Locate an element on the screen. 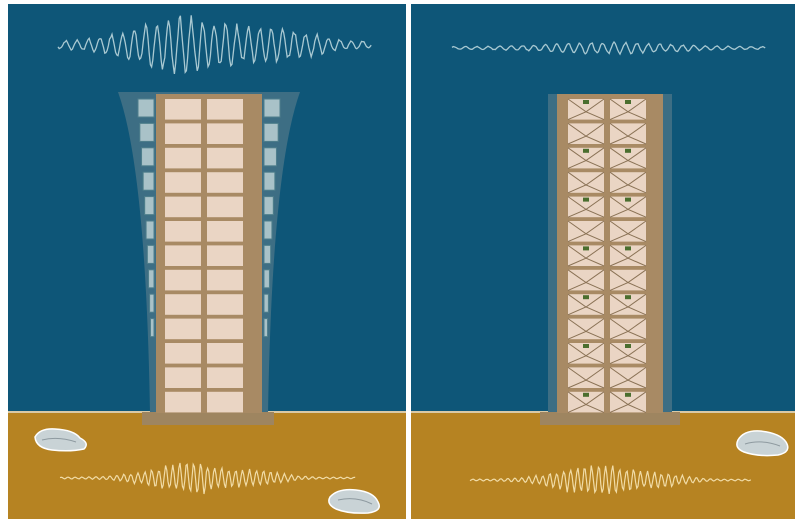  right-building-base is located at coordinates (610, 418).